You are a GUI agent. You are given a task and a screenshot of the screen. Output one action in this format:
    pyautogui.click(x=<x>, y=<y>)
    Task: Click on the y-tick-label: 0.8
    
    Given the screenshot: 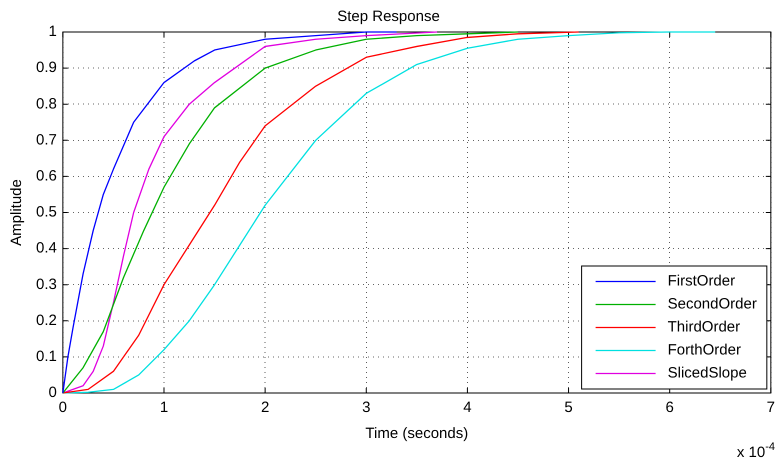 What is the action you would take?
    pyautogui.click(x=46, y=103)
    